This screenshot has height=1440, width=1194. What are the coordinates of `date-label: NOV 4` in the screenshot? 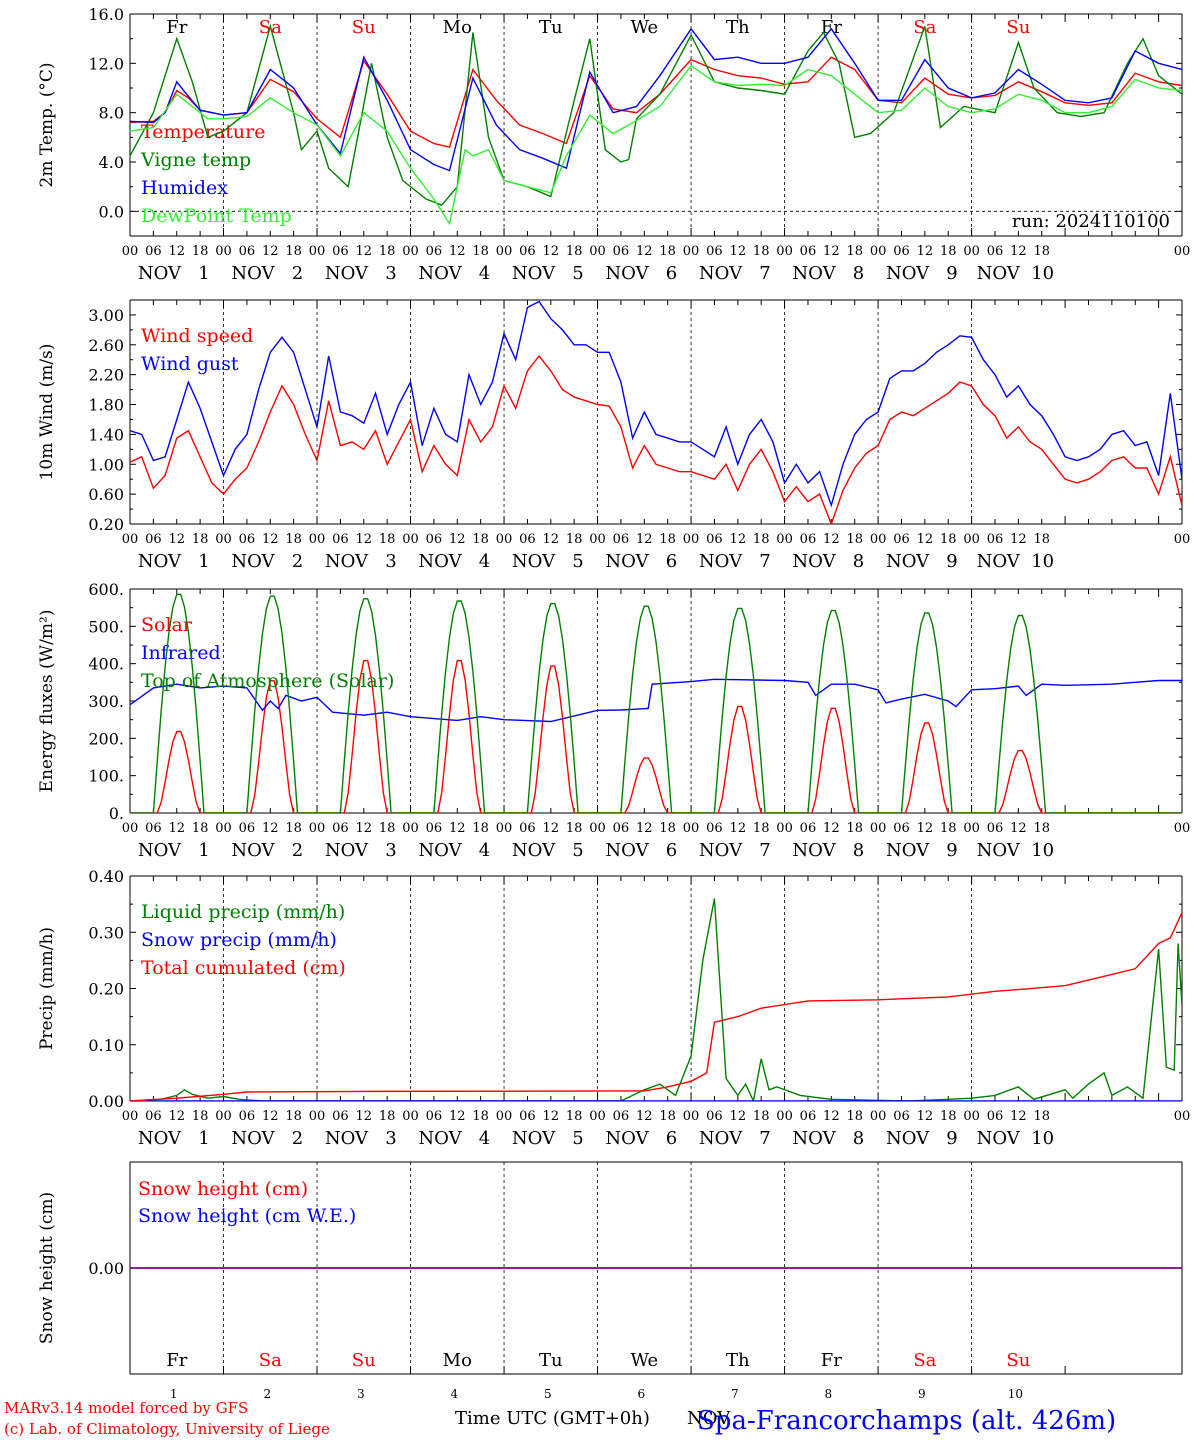 It's located at (454, 850).